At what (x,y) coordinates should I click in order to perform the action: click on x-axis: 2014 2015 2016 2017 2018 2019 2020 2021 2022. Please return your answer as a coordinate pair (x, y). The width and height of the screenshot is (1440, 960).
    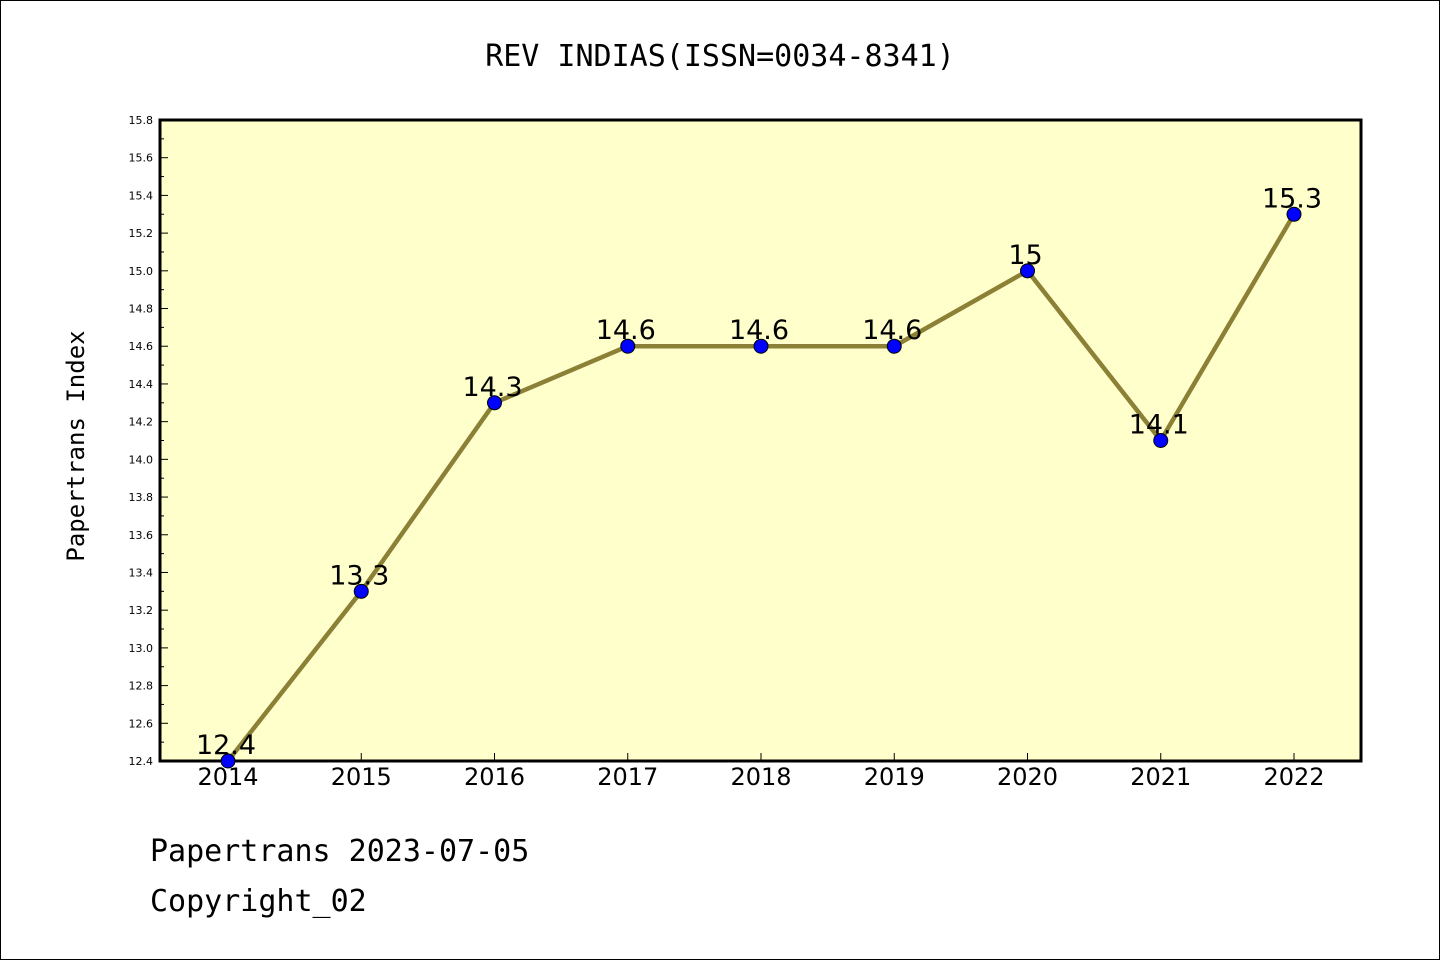
    Looking at the image, I should click on (761, 772).